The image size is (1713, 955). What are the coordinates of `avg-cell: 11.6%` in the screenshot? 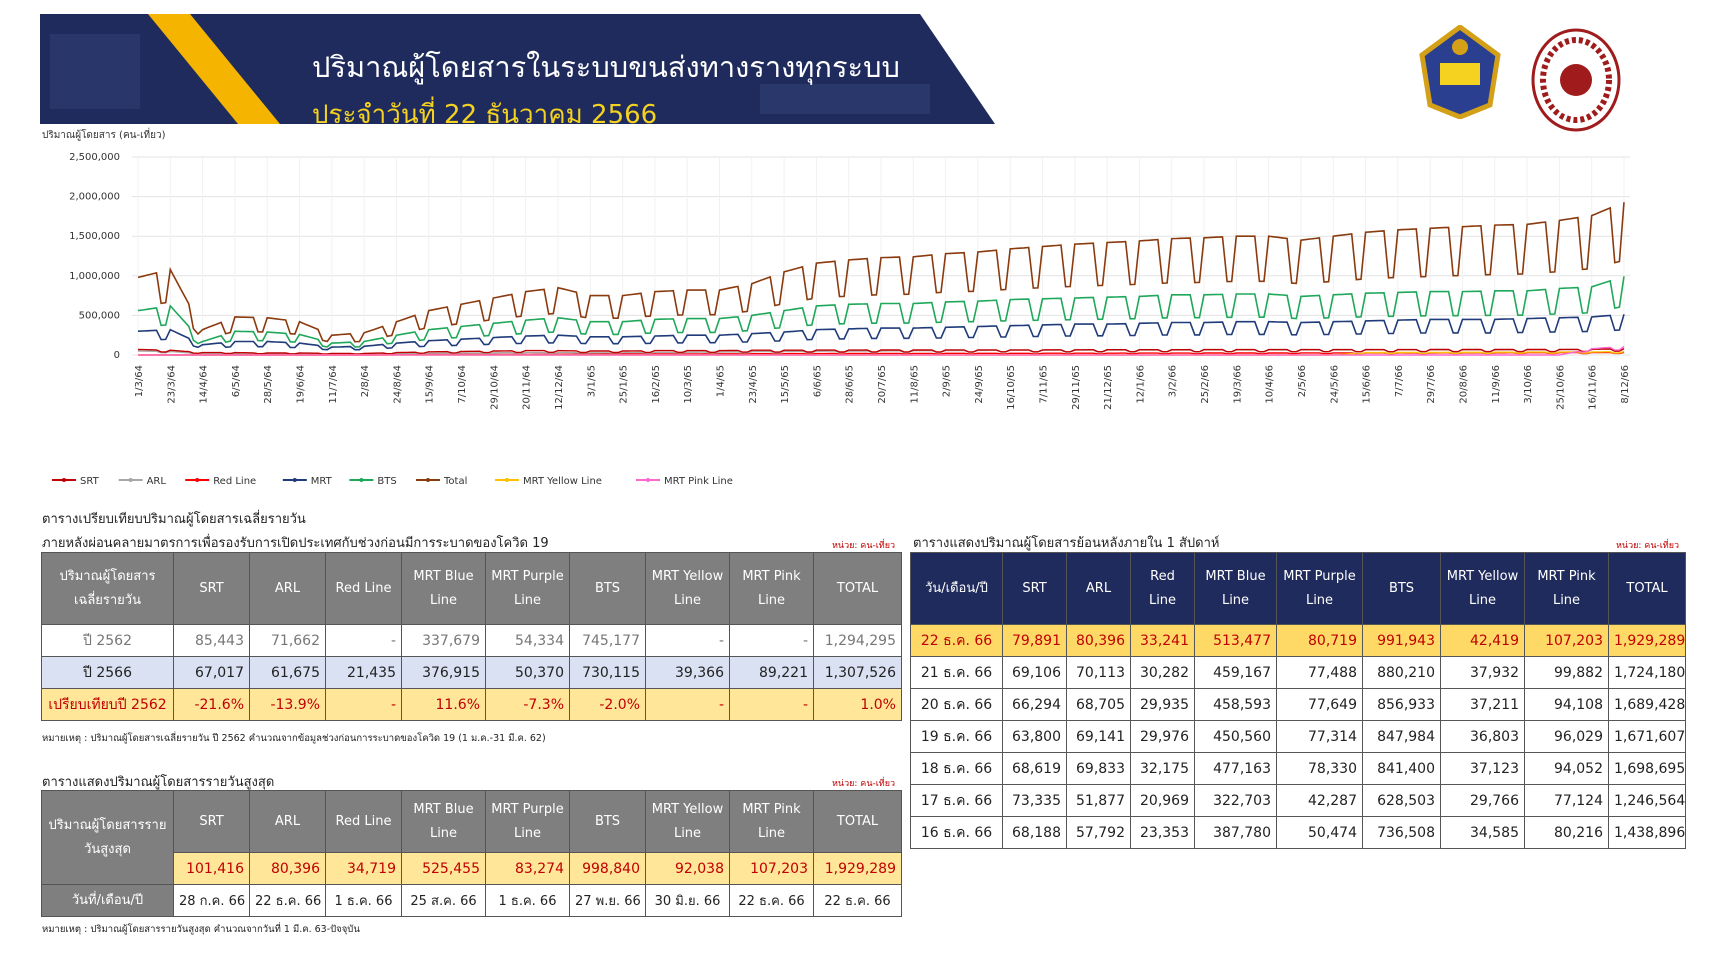 It's located at (443, 704).